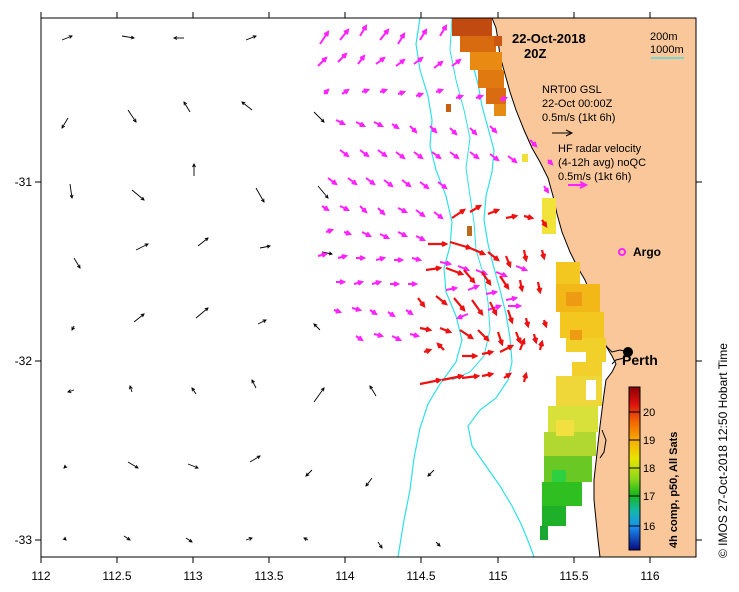 The image size is (739, 592). I want to click on isobath-legend: 200m 1000m, so click(667, 45).